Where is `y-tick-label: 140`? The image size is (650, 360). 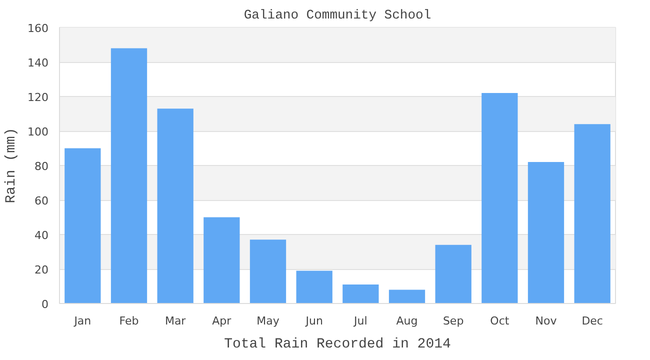
y-tick-label: 140 is located at coordinates (38, 63).